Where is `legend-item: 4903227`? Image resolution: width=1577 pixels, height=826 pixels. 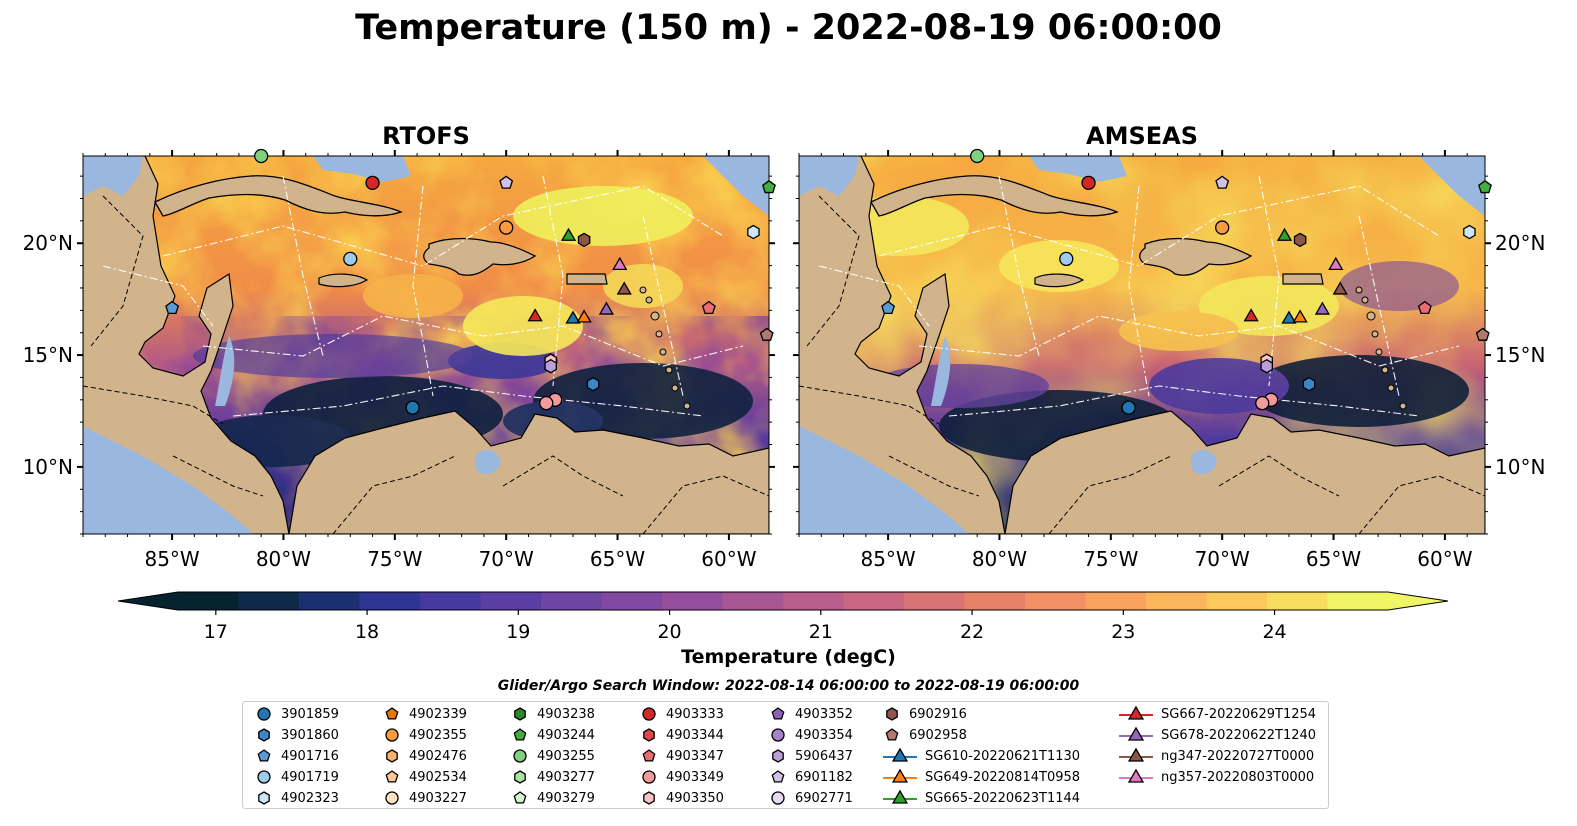 legend-item: 4903227 is located at coordinates (425, 798).